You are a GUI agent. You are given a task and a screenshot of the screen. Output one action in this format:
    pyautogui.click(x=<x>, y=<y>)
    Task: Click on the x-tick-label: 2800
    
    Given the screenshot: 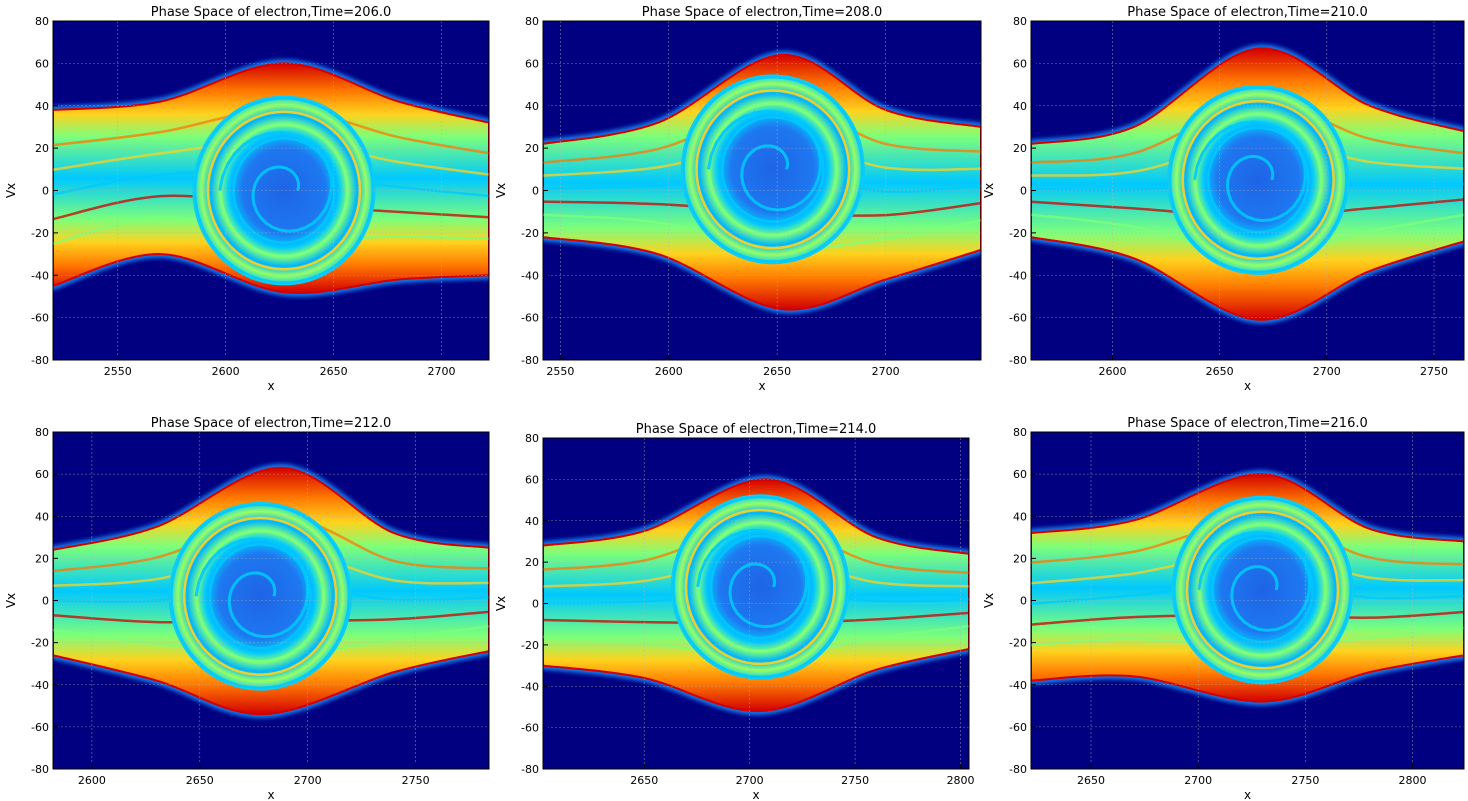 What is the action you would take?
    pyautogui.click(x=1413, y=780)
    